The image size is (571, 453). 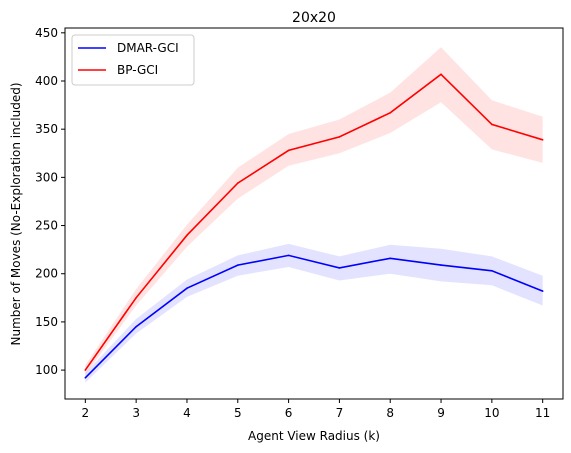 What do you see at coordinates (148, 48) in the screenshot?
I see `dmar-gci-legend-label: DMAR-GCI` at bounding box center [148, 48].